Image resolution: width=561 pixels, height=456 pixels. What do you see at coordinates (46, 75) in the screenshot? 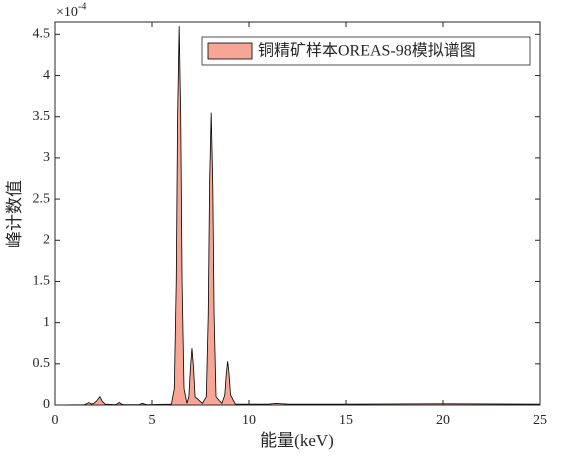
I see `y-tick-label: 4` at bounding box center [46, 75].